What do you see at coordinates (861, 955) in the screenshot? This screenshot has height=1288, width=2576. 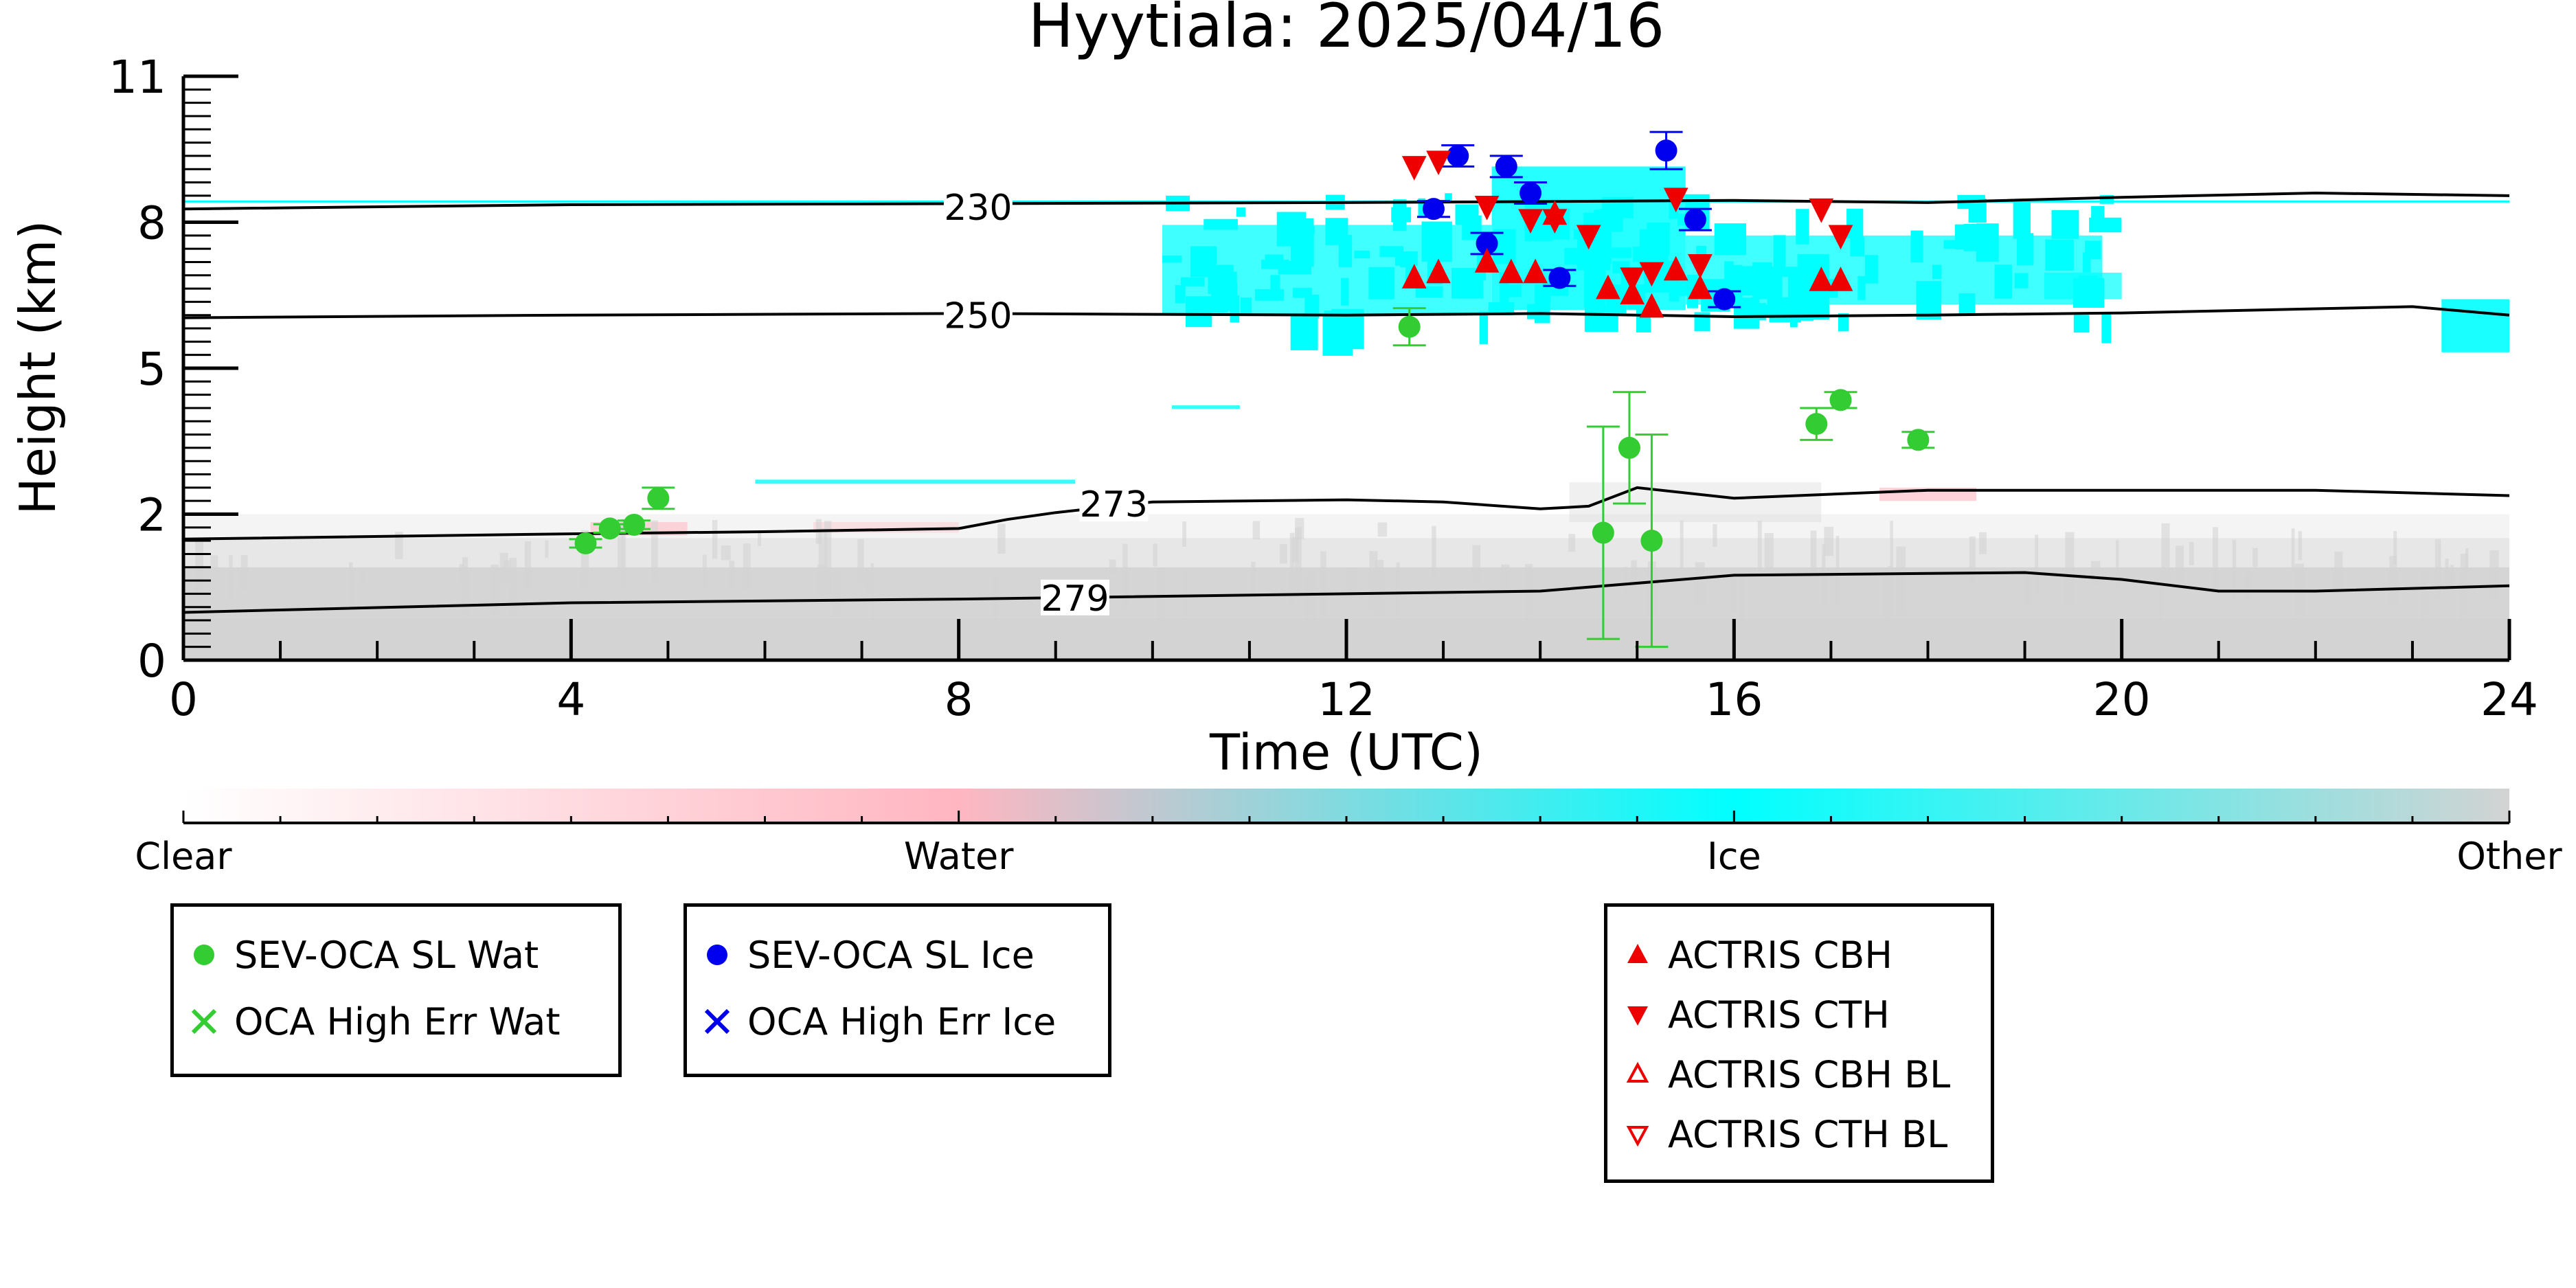 I see `legend-item-sev-oca-sl-ice: SEV-OCA SL Ice` at bounding box center [861, 955].